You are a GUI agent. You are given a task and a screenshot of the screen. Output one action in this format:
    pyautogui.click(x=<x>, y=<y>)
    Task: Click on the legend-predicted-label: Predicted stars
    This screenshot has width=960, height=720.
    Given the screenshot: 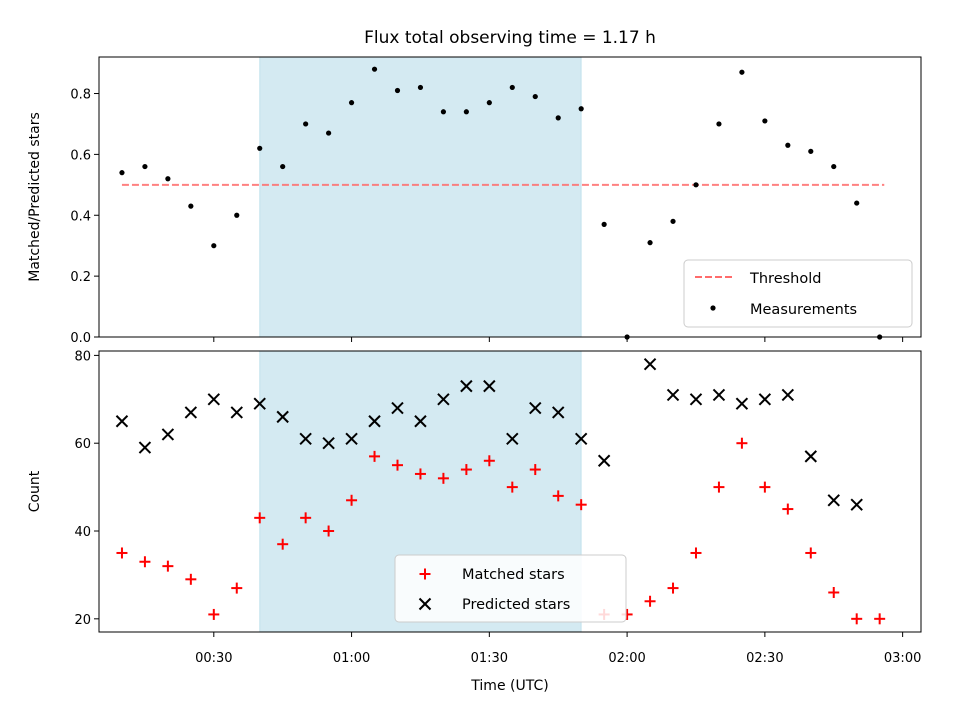 What is the action you would take?
    pyautogui.click(x=516, y=605)
    